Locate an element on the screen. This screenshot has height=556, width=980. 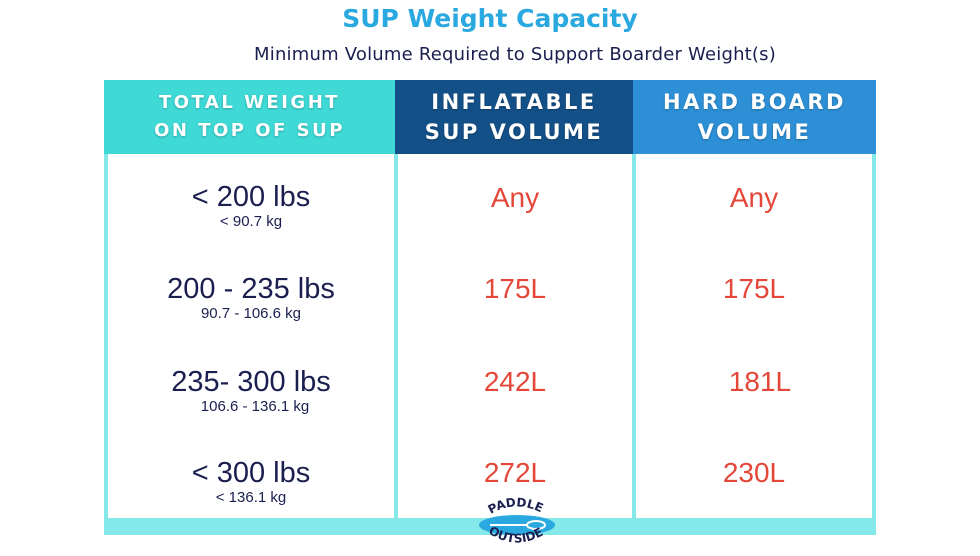
paddle-icon: PADDLE OUTSIDE is located at coordinates (517, 520).